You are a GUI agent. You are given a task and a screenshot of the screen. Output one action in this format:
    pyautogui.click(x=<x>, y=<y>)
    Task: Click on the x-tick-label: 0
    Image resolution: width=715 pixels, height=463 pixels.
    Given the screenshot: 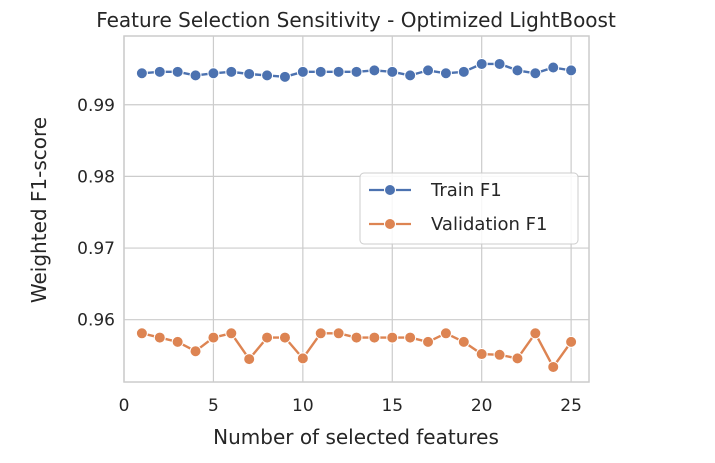 What is the action you would take?
    pyautogui.click(x=124, y=406)
    